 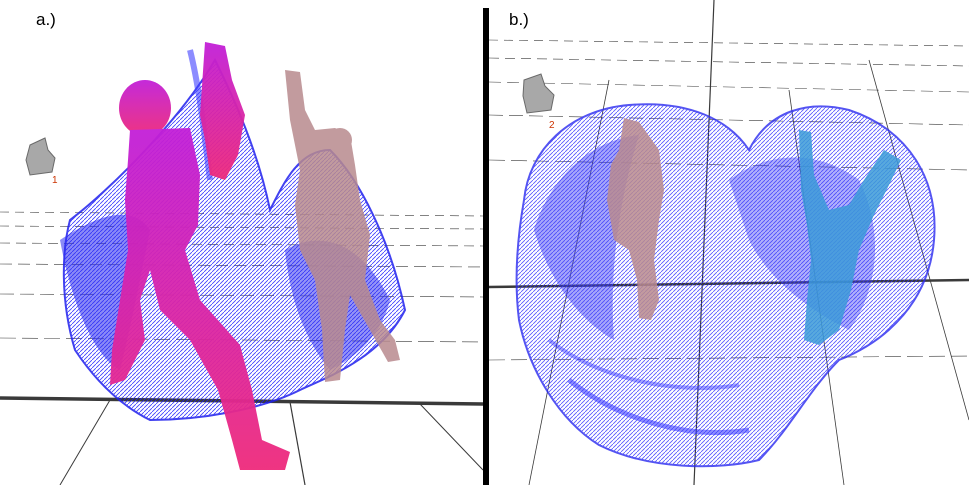 I want to click on marker-label-b: 2, so click(x=552, y=125).